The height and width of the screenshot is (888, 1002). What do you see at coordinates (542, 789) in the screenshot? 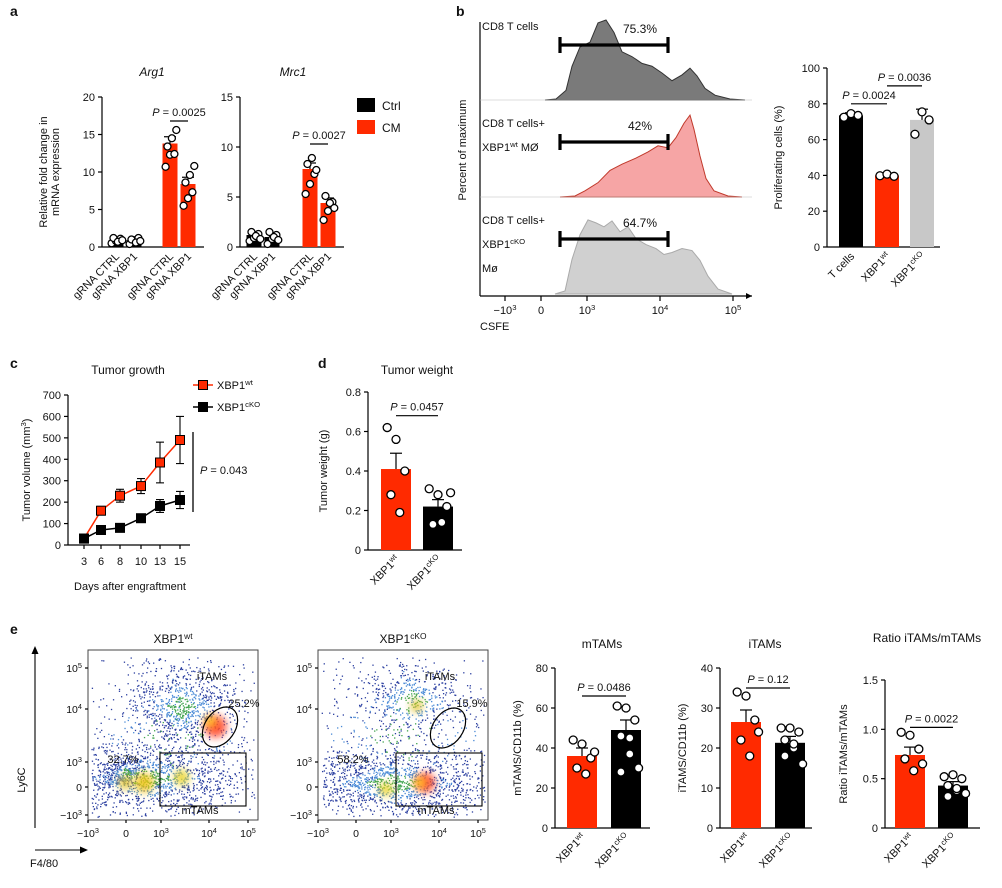
I see `y-tick-label: 20` at bounding box center [542, 789].